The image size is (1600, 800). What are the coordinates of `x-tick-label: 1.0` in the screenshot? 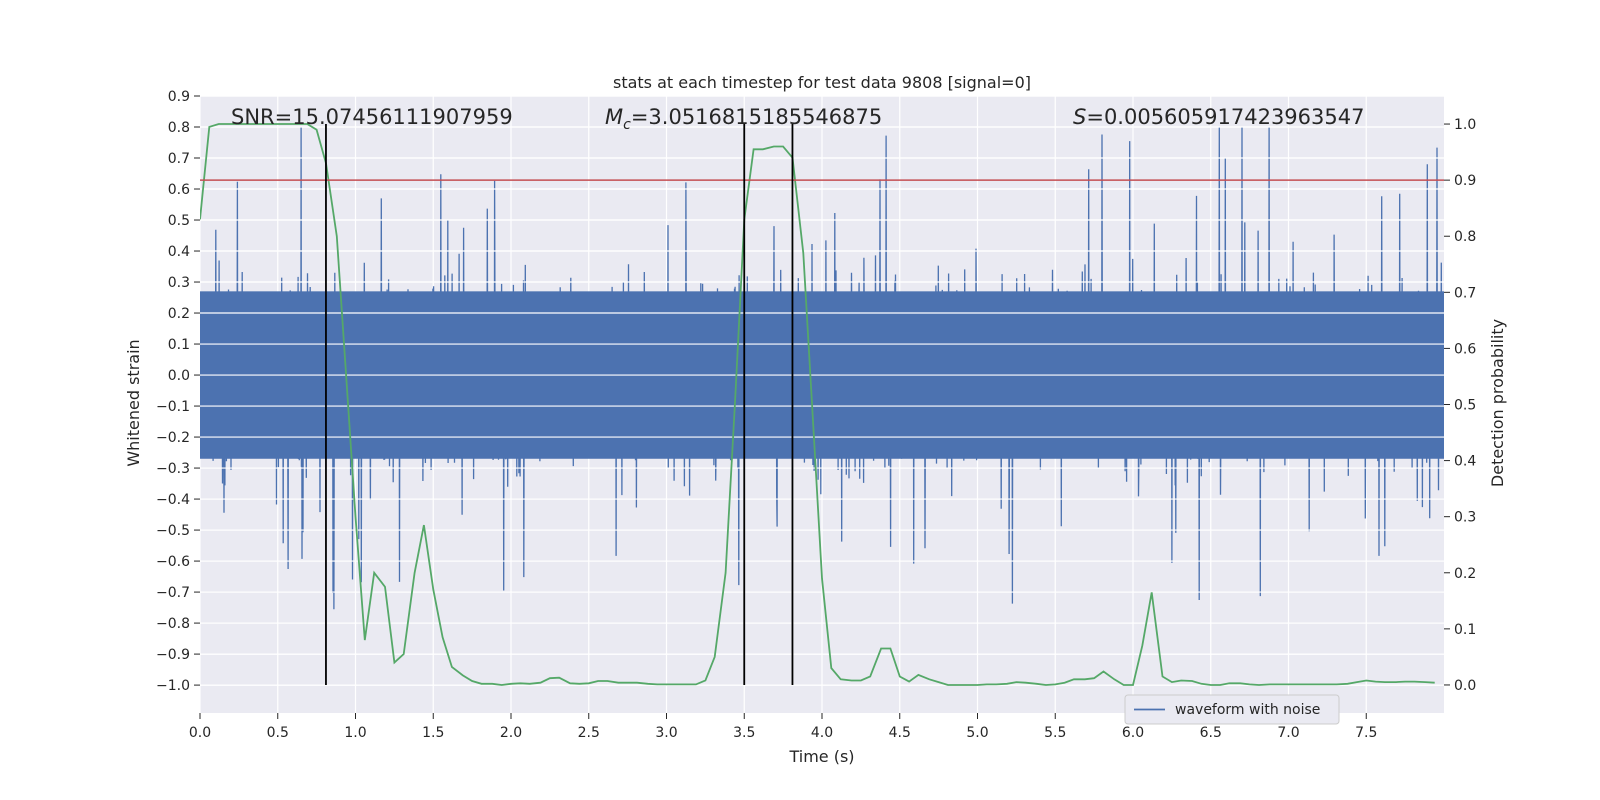 It's located at (355, 733).